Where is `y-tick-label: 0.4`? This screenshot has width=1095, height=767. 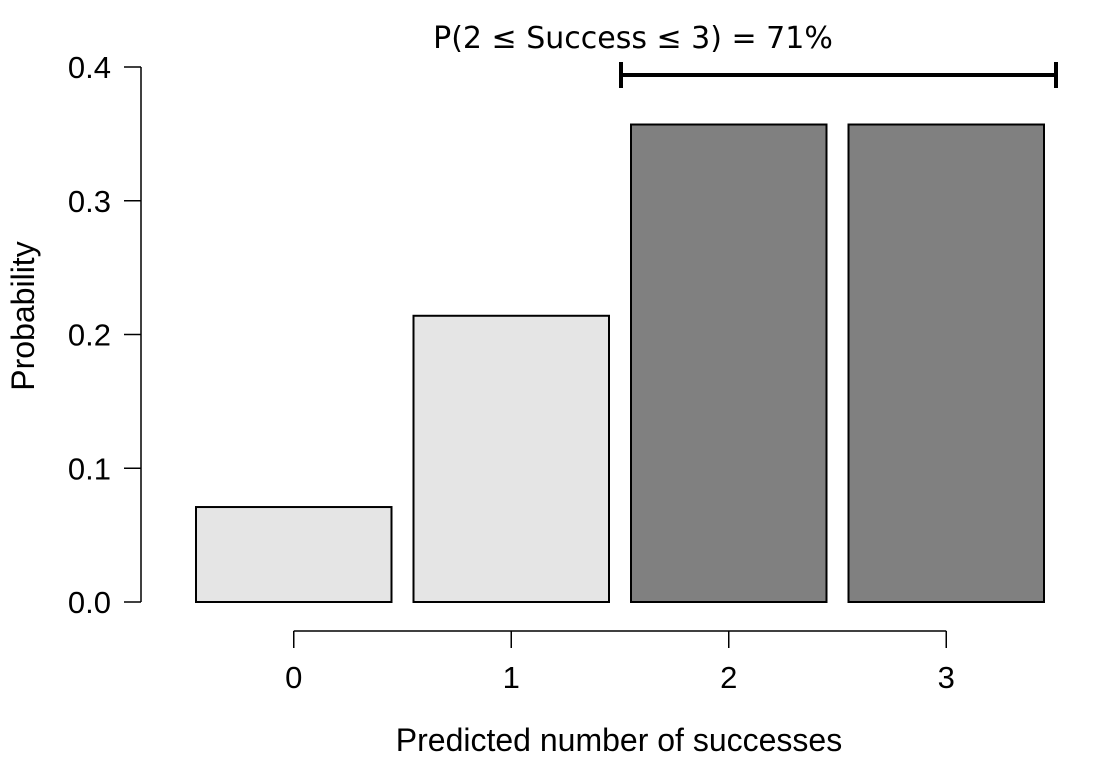
y-tick-label: 0.4 is located at coordinates (89, 67).